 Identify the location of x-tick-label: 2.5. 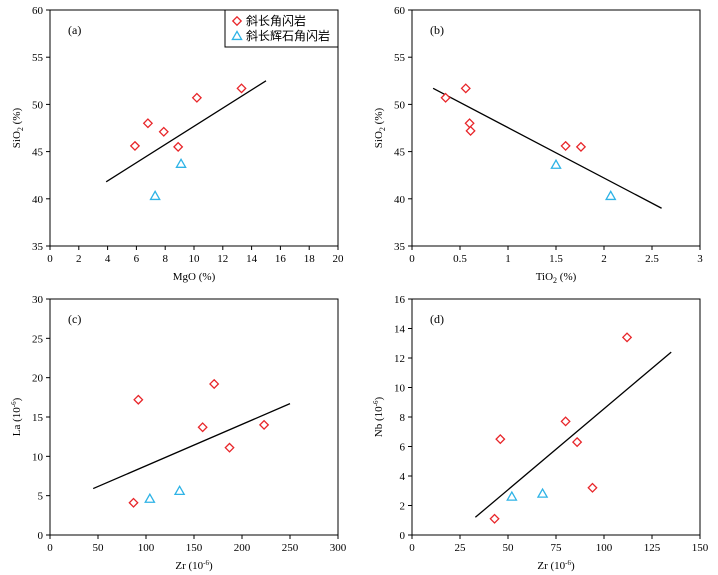
(652, 259).